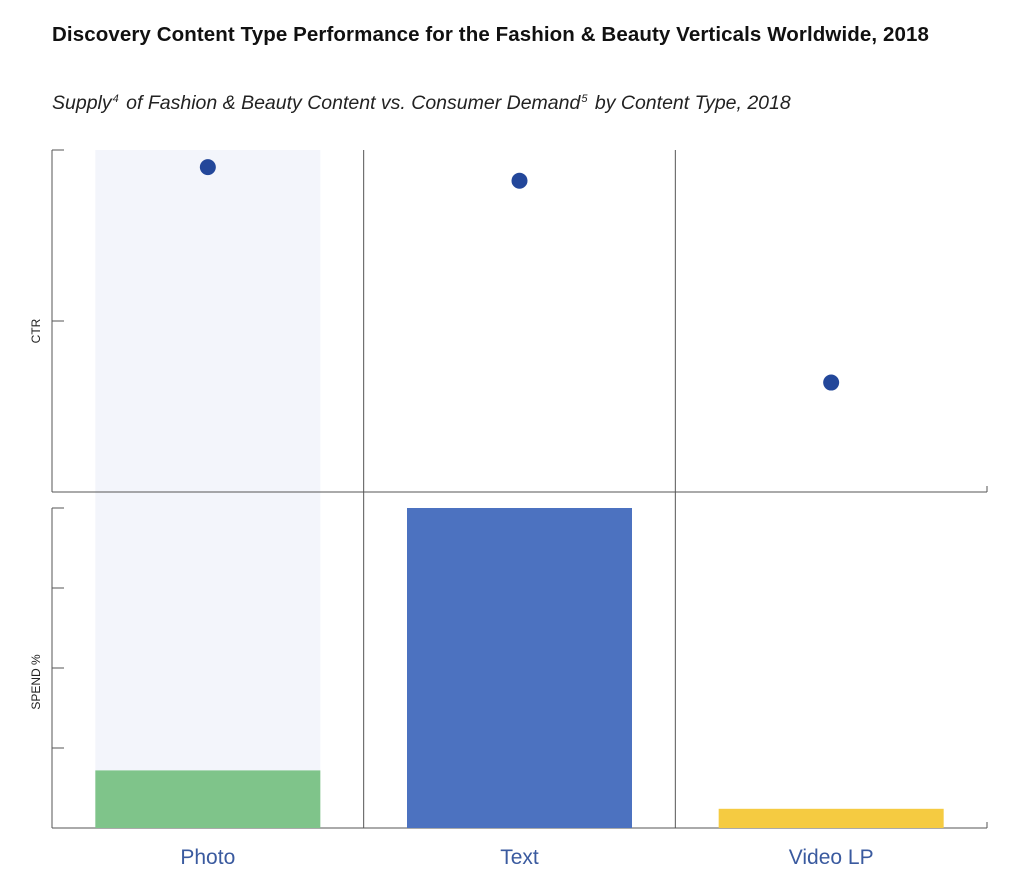 The width and height of the screenshot is (1024, 891). Describe the element at coordinates (36, 330) in the screenshot. I see `ctr-axis-label: CTR` at that location.